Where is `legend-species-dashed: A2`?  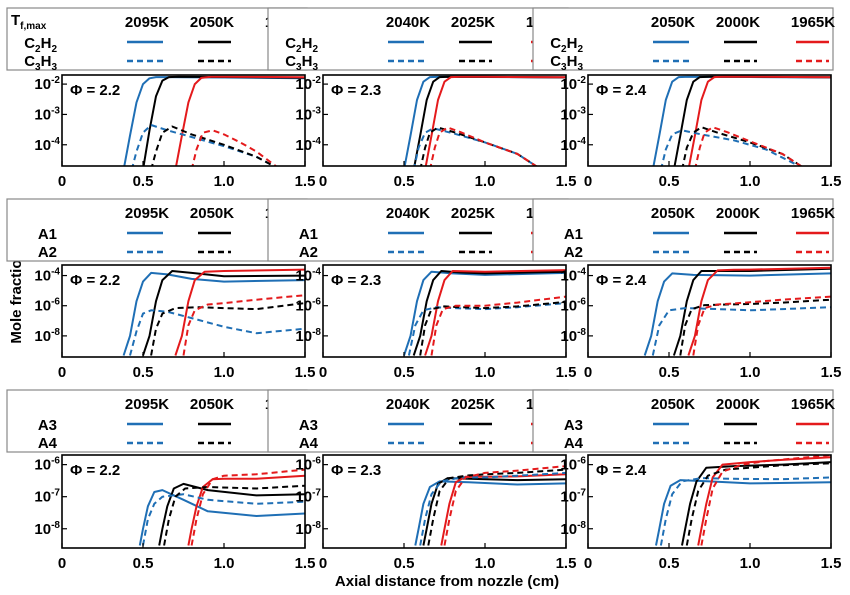
legend-species-dashed: A2 is located at coordinates (47, 252).